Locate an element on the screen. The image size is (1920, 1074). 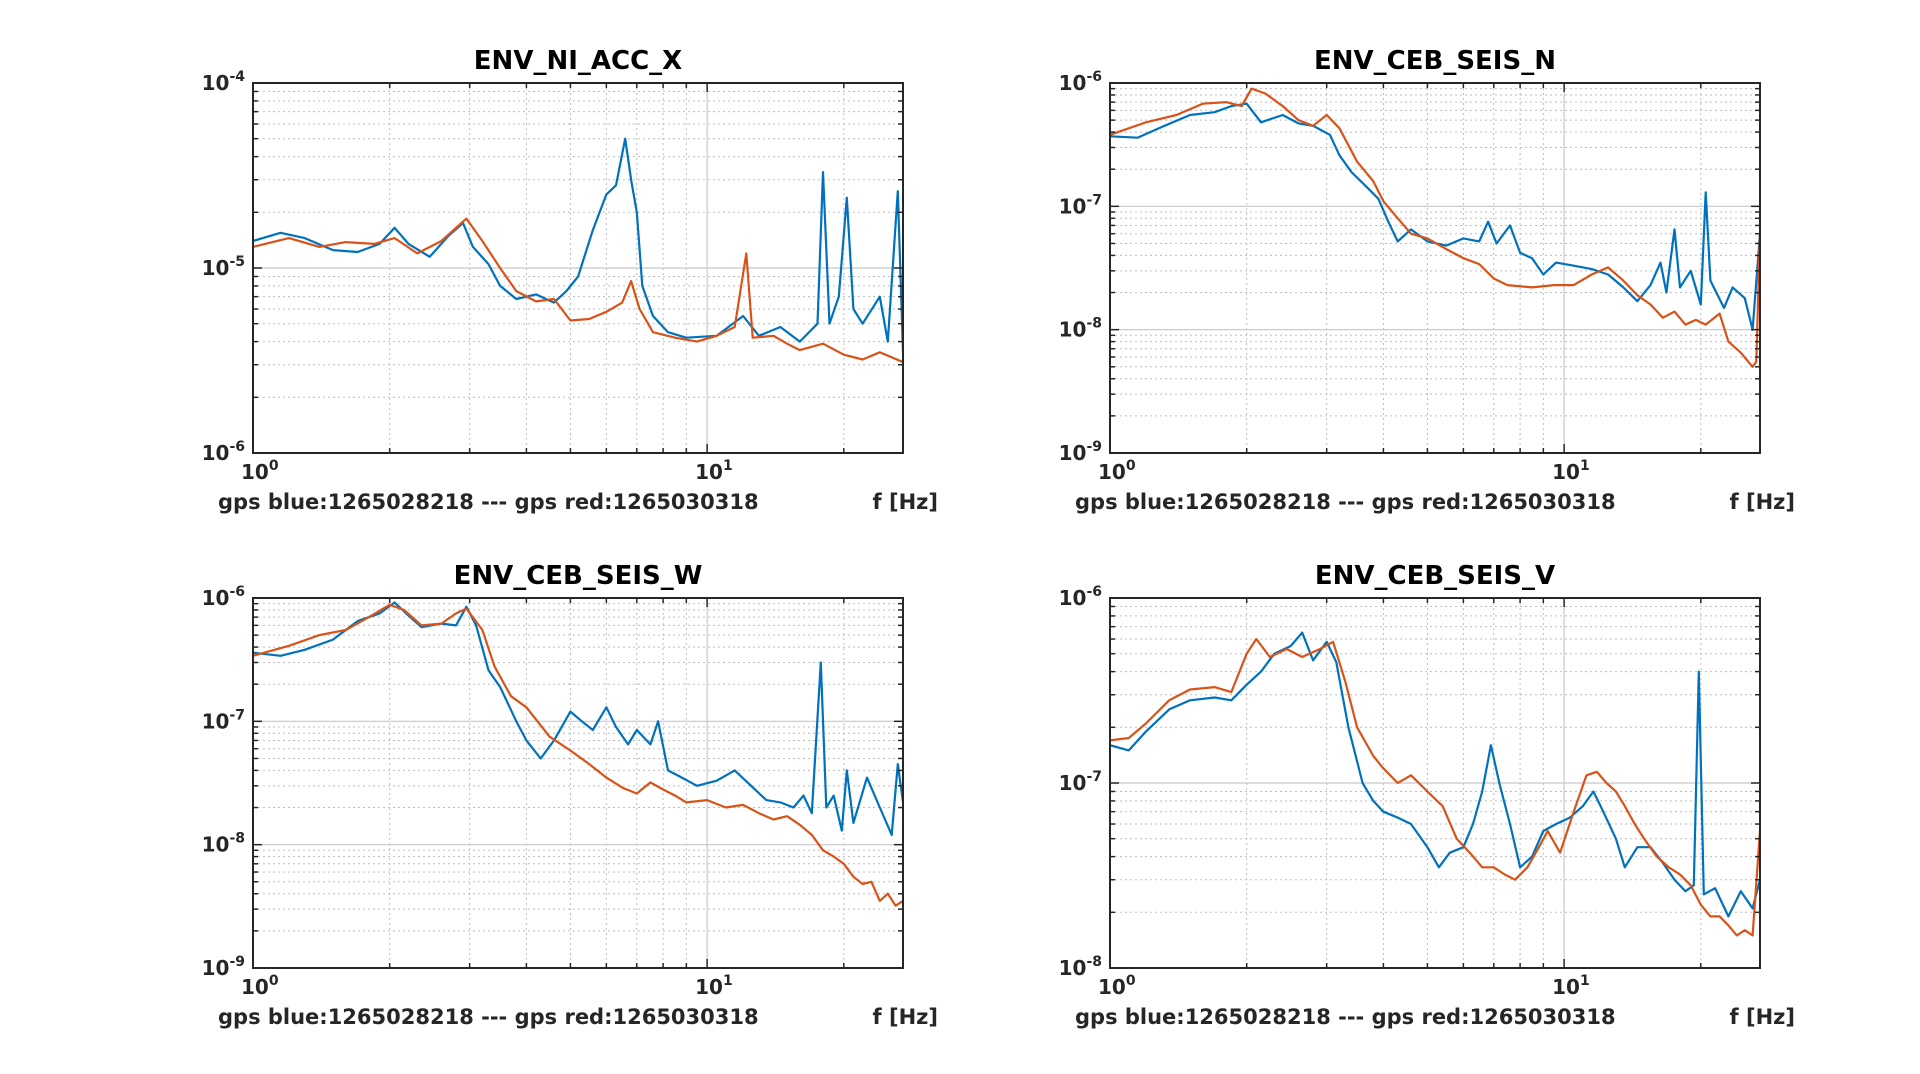
chart-title: ENV_CEB_SEIS_V is located at coordinates (1435, 576).